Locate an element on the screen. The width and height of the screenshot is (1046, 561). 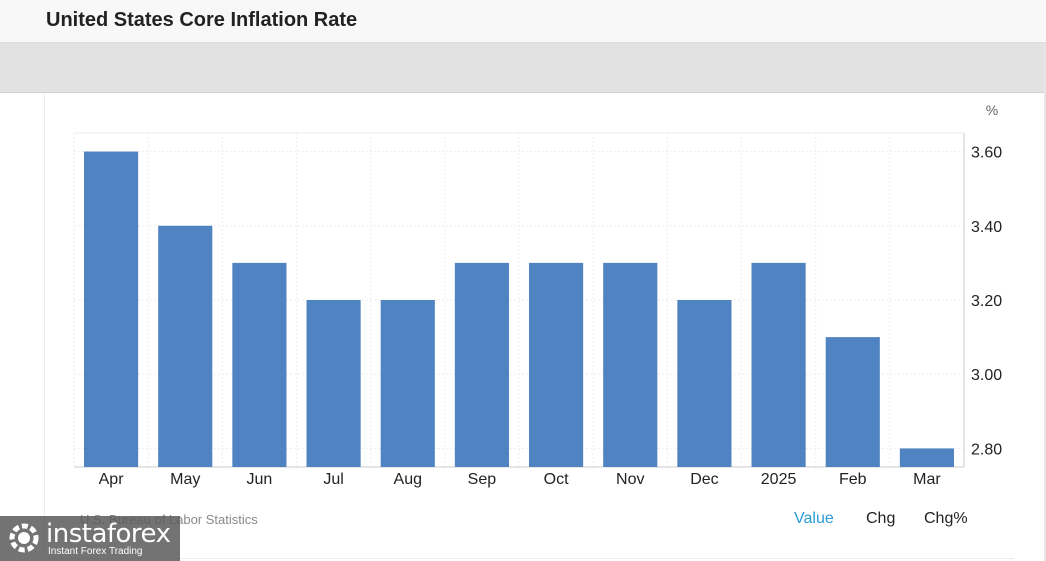
x-tick-label: Feb is located at coordinates (853, 479).